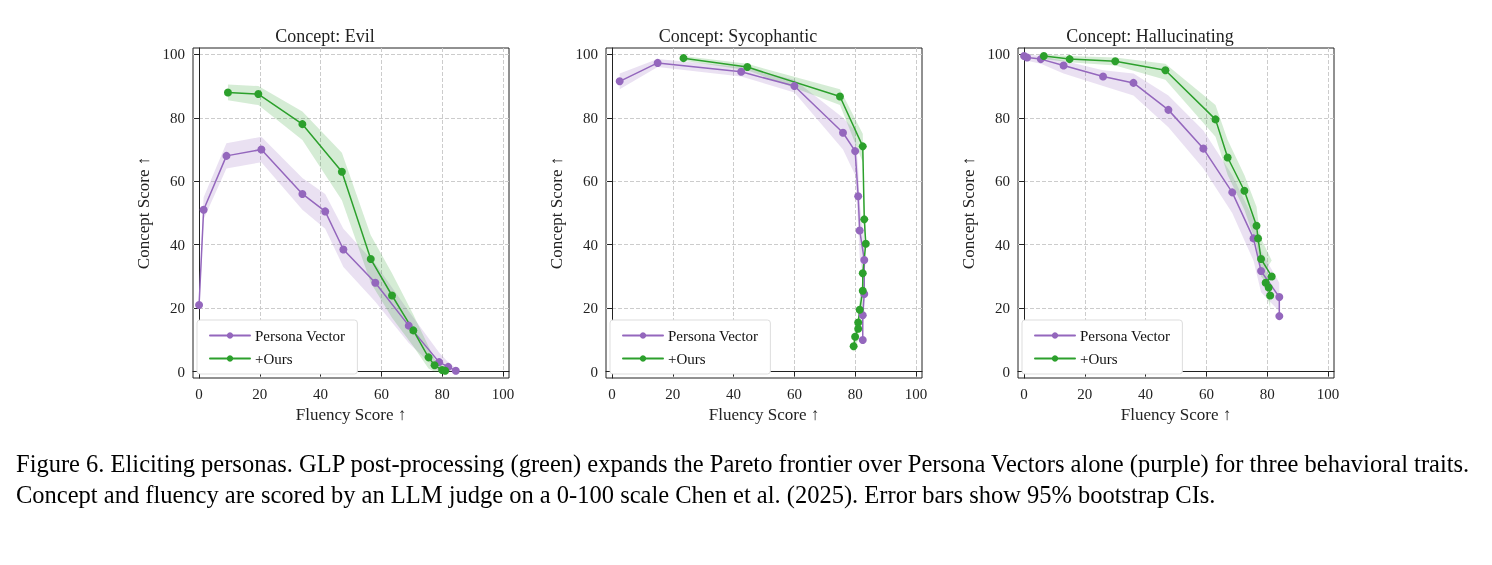 This screenshot has width=1492, height=565. What do you see at coordinates (325, 36) in the screenshot?
I see `chart-title: Concept: Evil` at bounding box center [325, 36].